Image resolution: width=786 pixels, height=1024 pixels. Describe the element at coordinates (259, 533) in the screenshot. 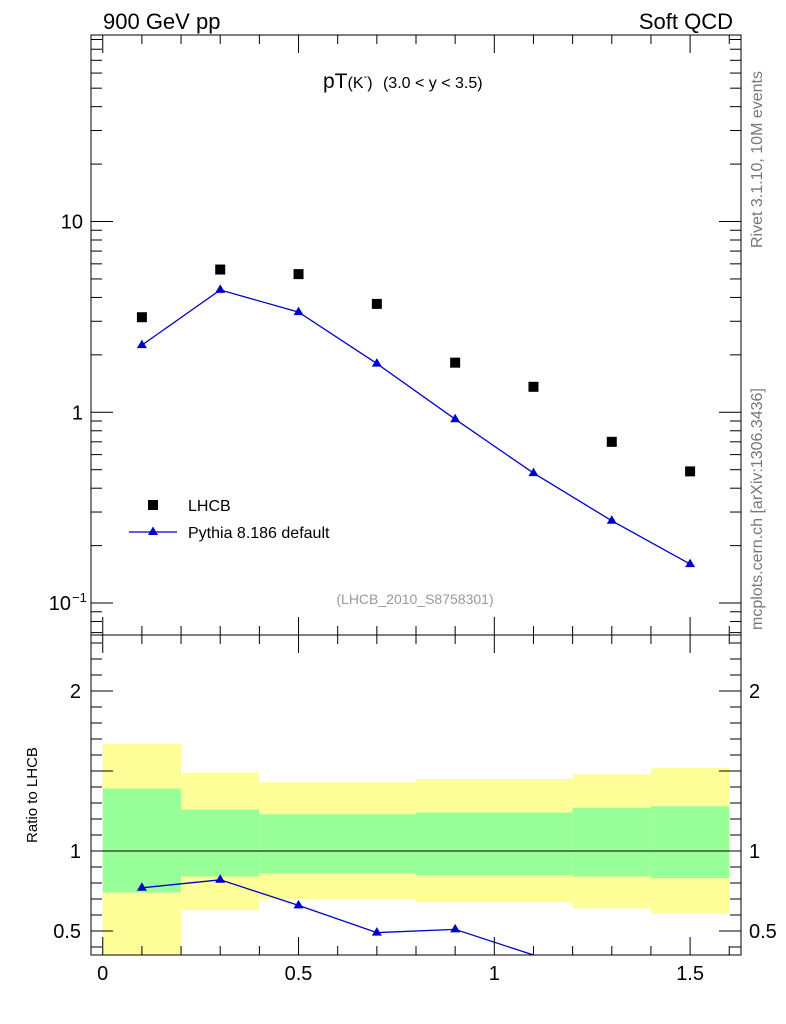

I see `legend-label-pythia: Pythia 8.186 default` at that location.